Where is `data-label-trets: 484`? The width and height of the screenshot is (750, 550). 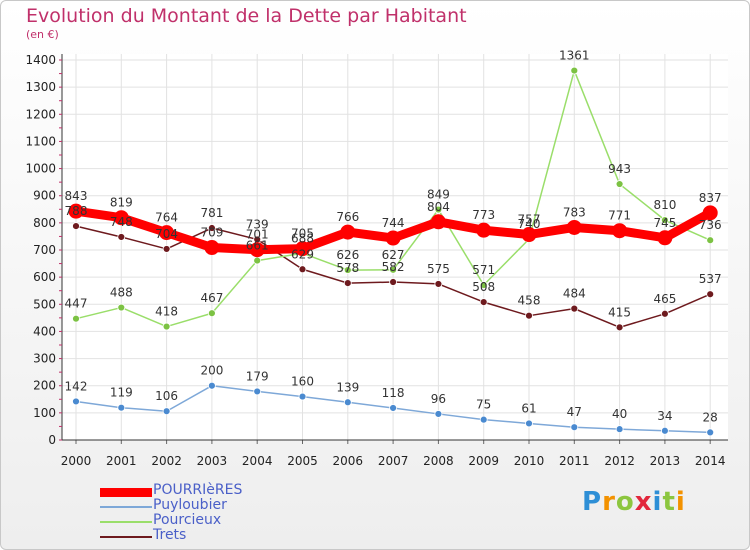
data-label-trets: 484 is located at coordinates (574, 294).